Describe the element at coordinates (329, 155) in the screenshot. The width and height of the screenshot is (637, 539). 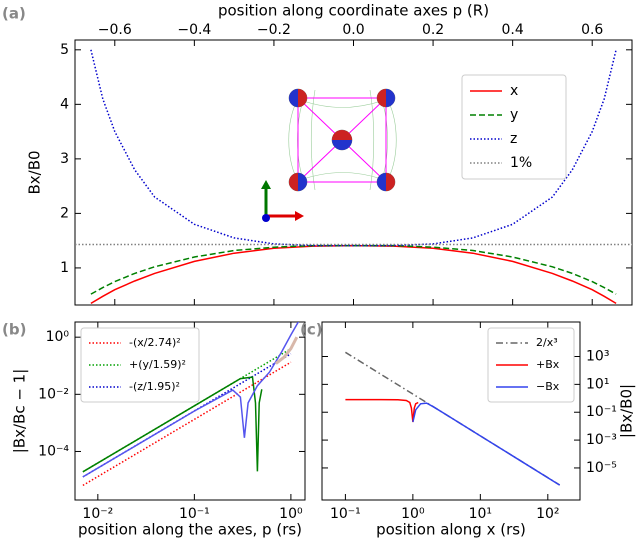
I see `magnet-inset` at that location.